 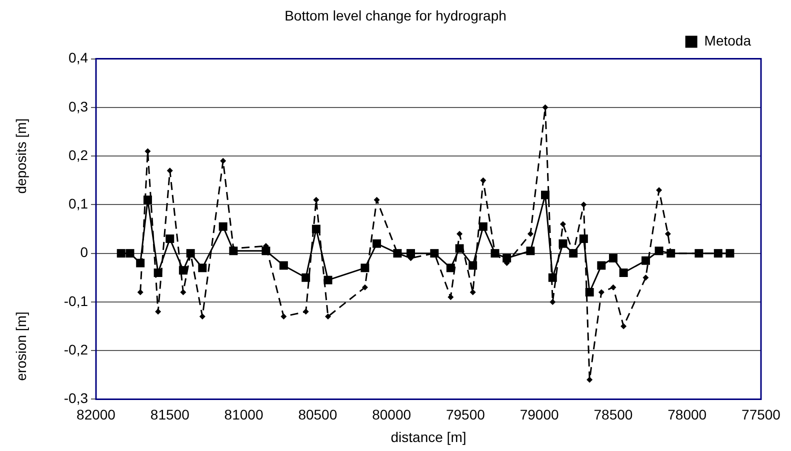 I want to click on x-tick-label: 80000, so click(x=392, y=414).